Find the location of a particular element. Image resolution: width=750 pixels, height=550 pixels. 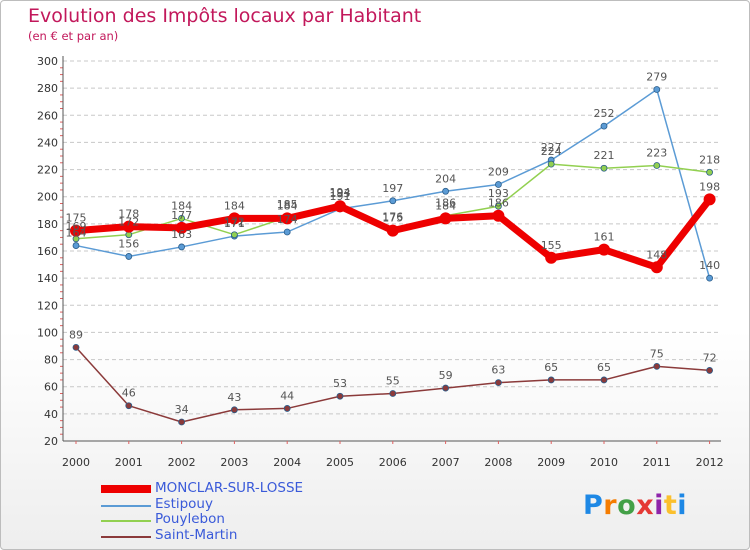

logo-letter: P is located at coordinates (593, 505).